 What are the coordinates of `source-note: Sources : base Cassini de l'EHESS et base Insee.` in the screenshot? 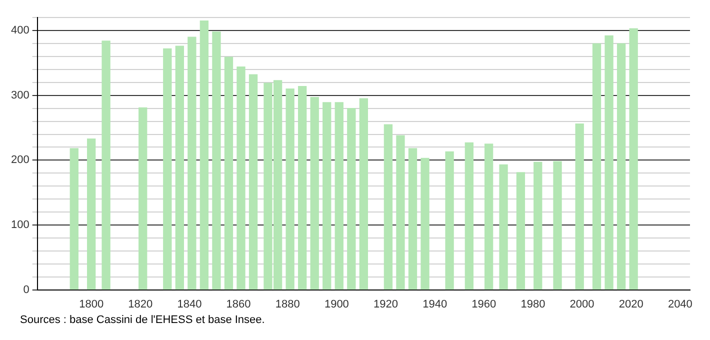 It's located at (142, 320).